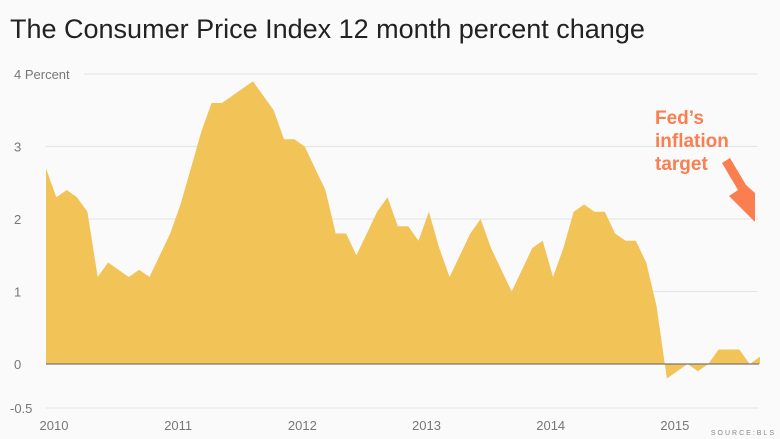 Image resolution: width=780 pixels, height=439 pixels. I want to click on annotation-line: Fed’s, so click(679, 118).